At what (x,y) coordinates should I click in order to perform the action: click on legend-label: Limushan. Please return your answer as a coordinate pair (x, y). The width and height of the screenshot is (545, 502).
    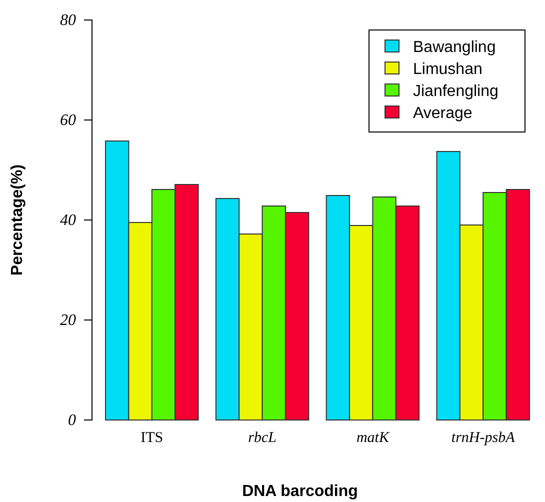
    Looking at the image, I should click on (447, 69).